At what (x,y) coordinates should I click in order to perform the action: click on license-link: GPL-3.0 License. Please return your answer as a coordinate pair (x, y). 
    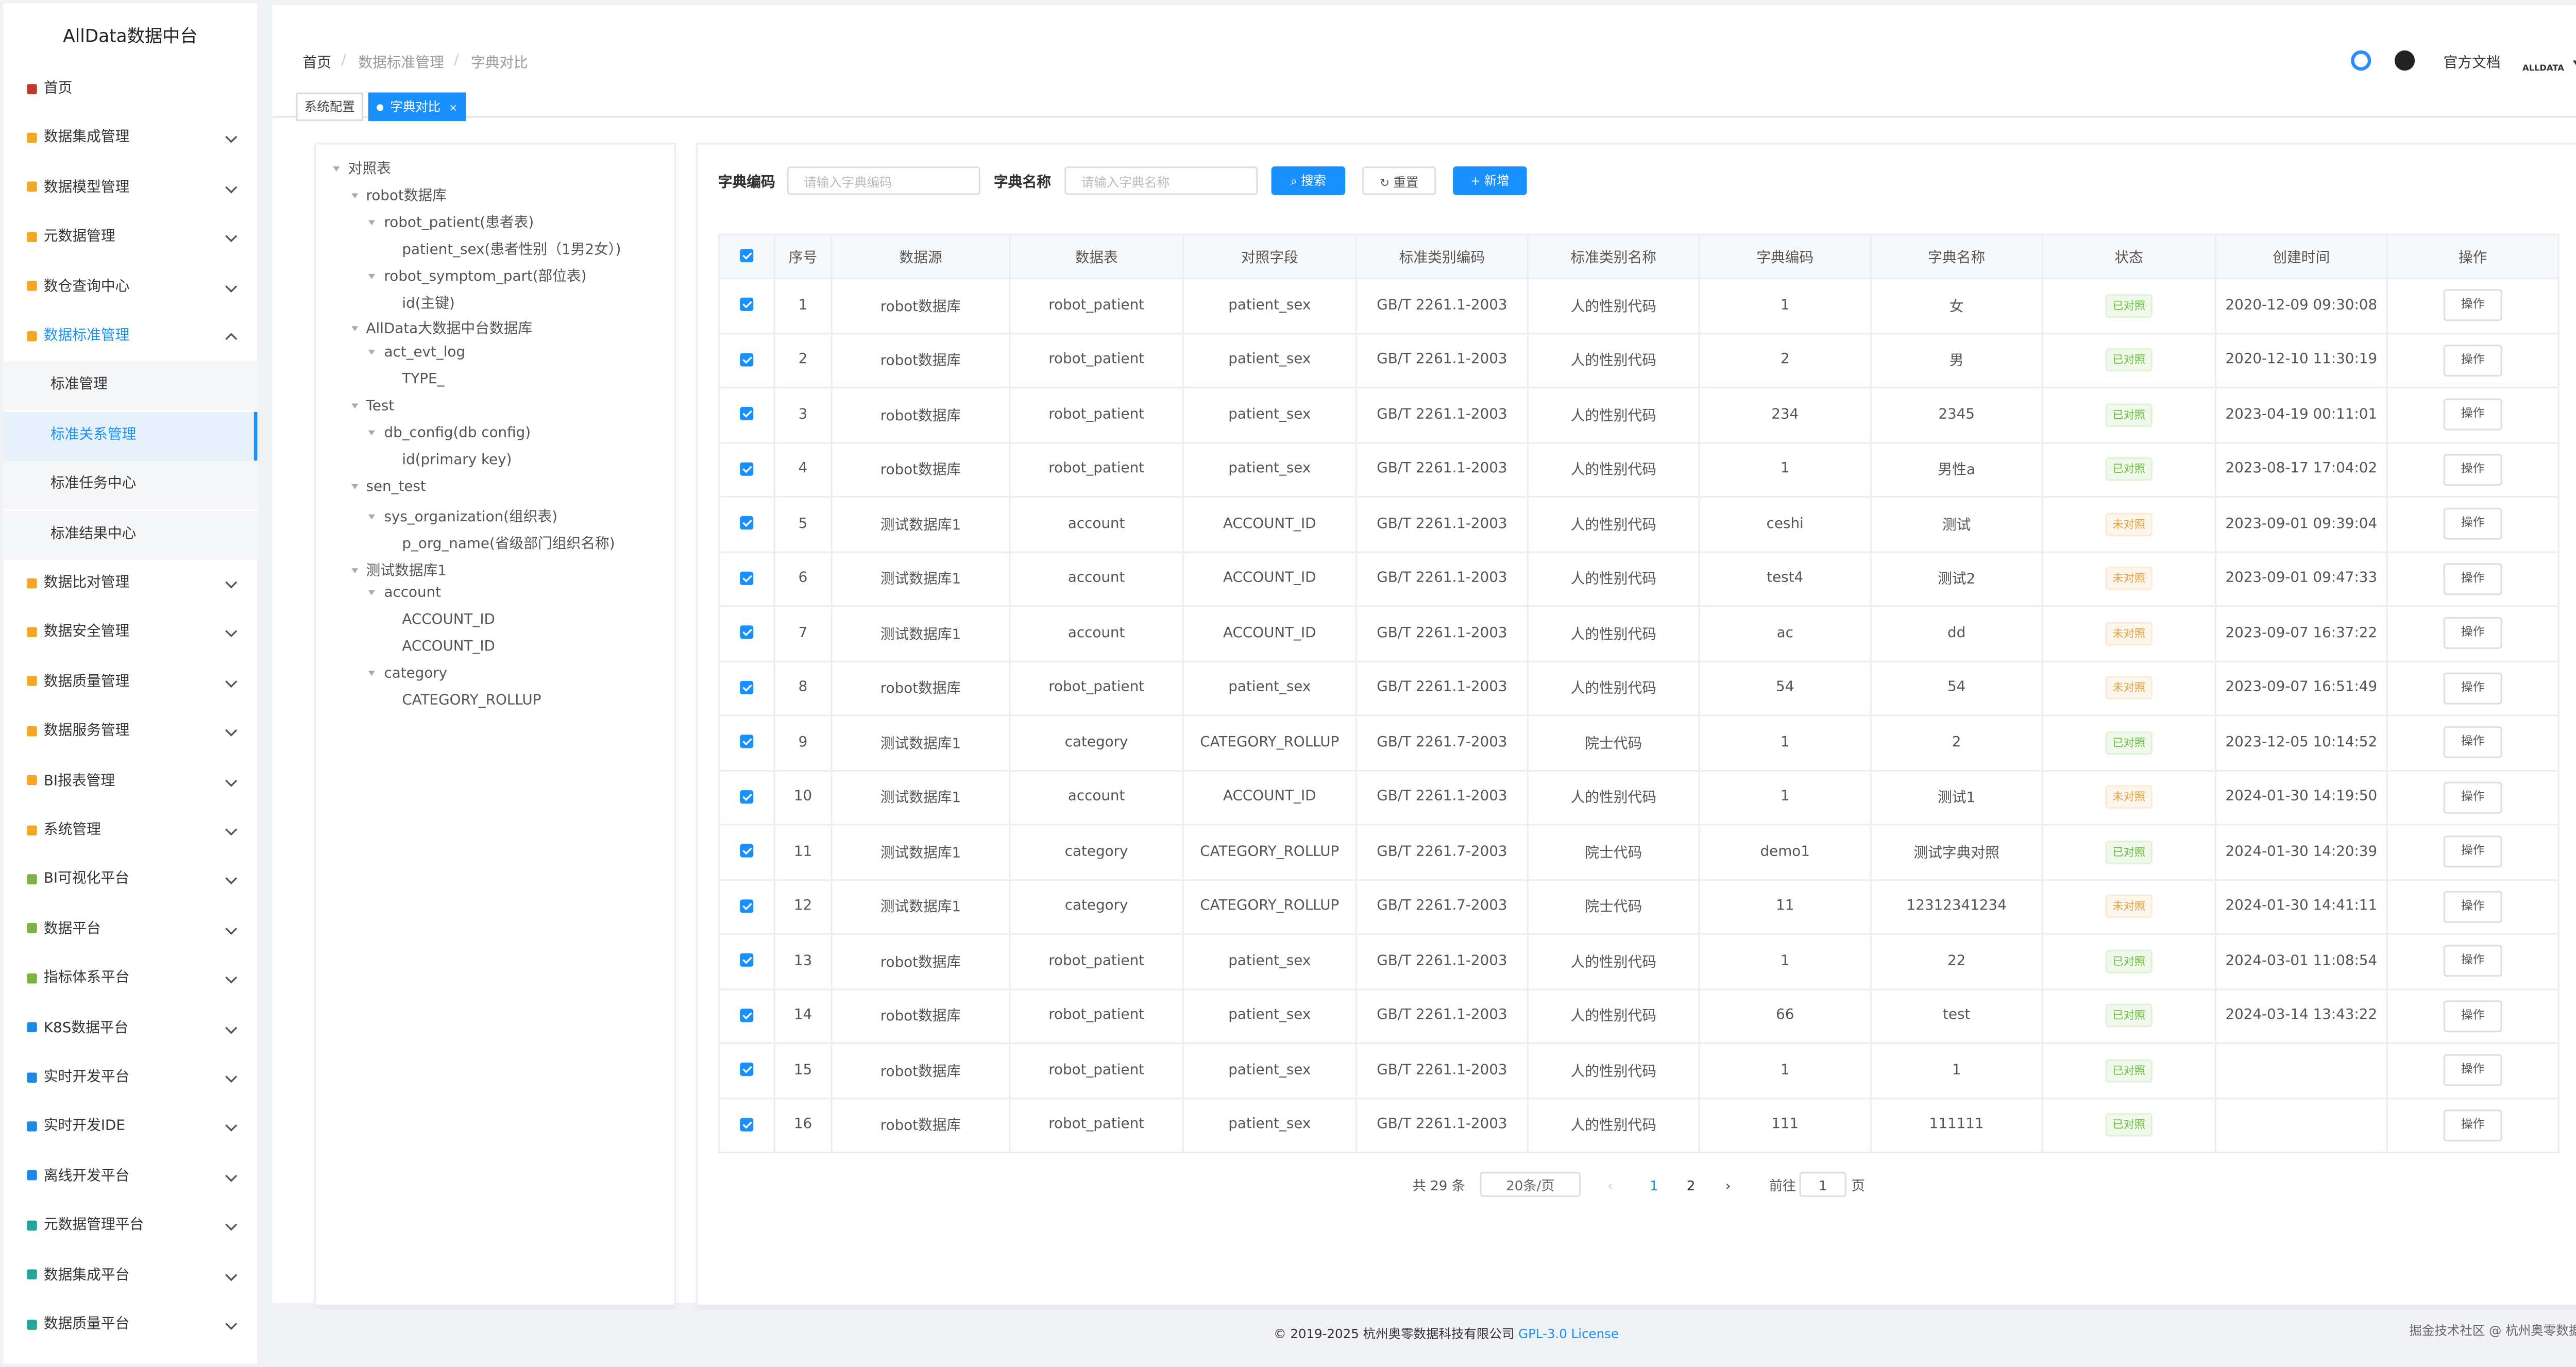
    Looking at the image, I should click on (1568, 1334).